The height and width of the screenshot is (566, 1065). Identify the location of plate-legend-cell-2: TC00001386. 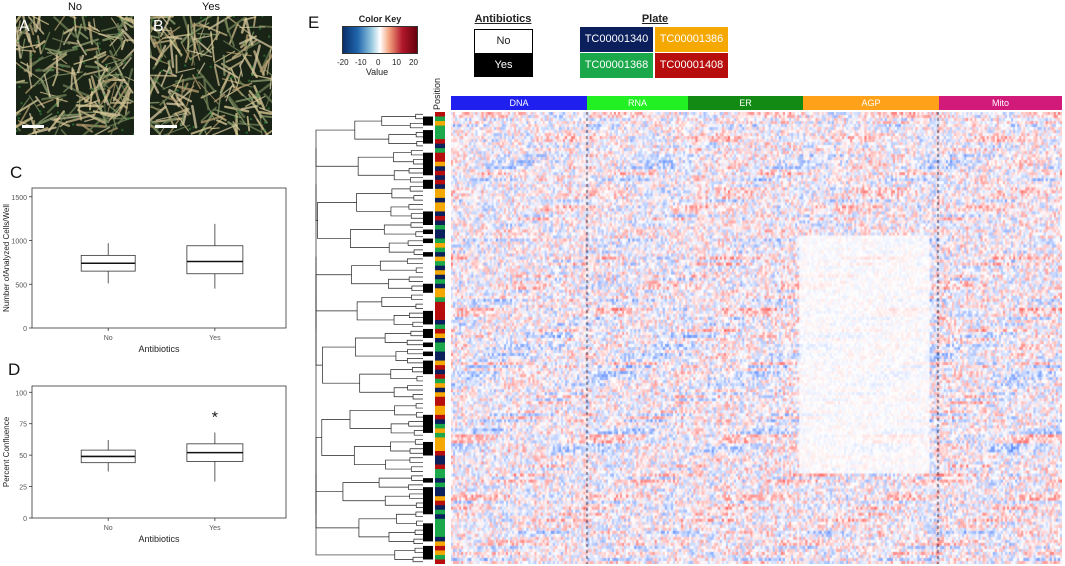
(691, 39).